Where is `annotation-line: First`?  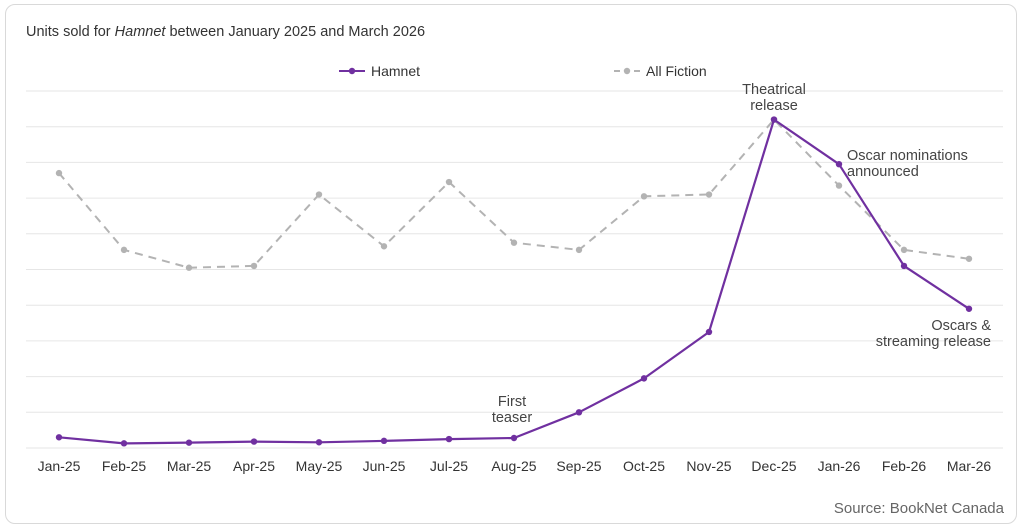 annotation-line: First is located at coordinates (512, 402).